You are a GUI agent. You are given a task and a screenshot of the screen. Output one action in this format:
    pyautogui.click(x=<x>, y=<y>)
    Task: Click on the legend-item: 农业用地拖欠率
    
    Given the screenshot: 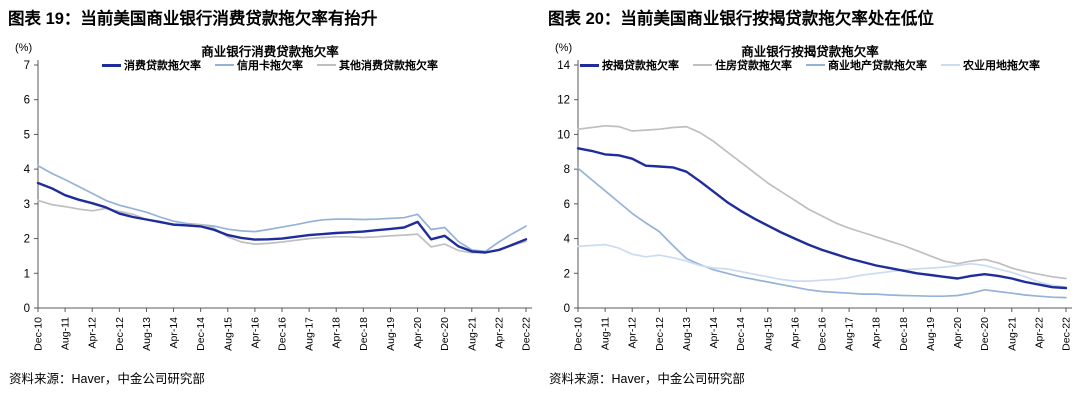 What is the action you would take?
    pyautogui.click(x=990, y=65)
    